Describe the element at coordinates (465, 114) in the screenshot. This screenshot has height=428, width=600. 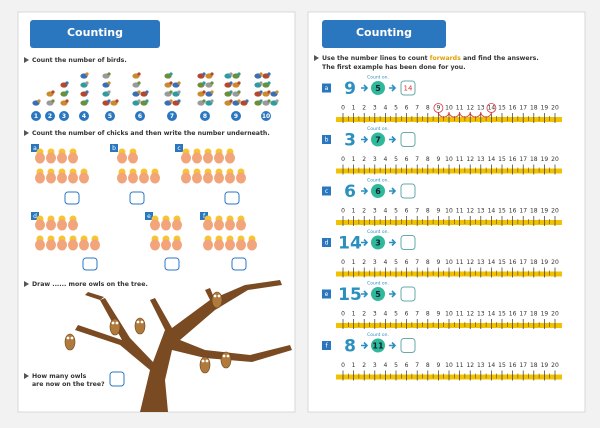
I see `hop-loops` at that location.